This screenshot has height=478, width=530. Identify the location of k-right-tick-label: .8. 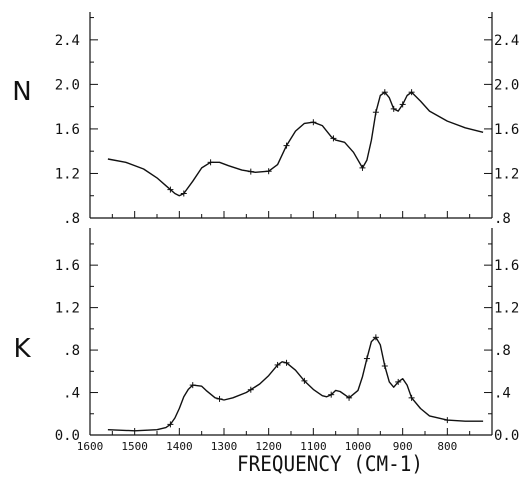
(502, 351).